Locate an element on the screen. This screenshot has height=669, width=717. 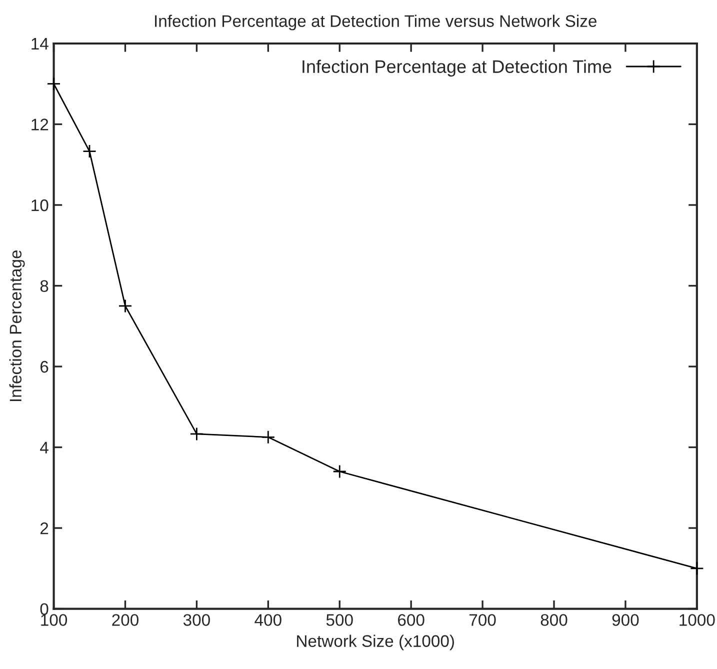
x-tick-label: 400 is located at coordinates (268, 620).